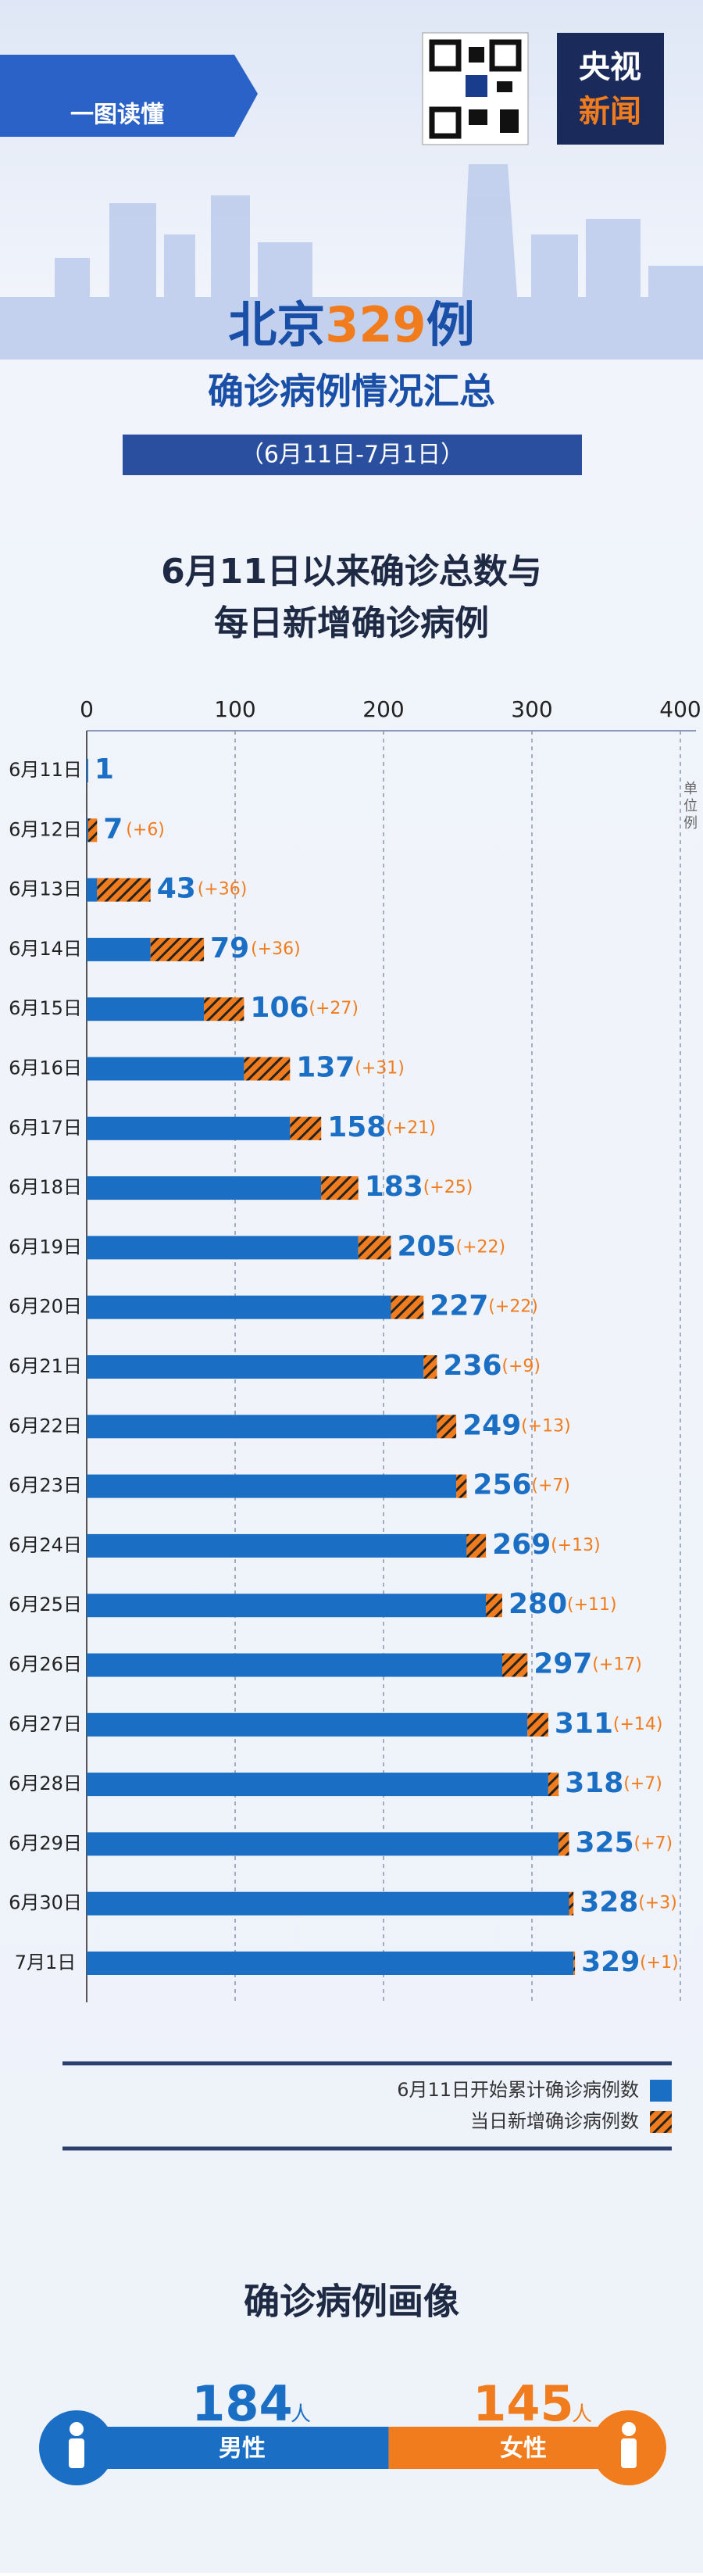 The height and width of the screenshot is (2576, 703). Describe the element at coordinates (352, 455) in the screenshot. I see `date-range: （6月11日-7月1日）` at that location.